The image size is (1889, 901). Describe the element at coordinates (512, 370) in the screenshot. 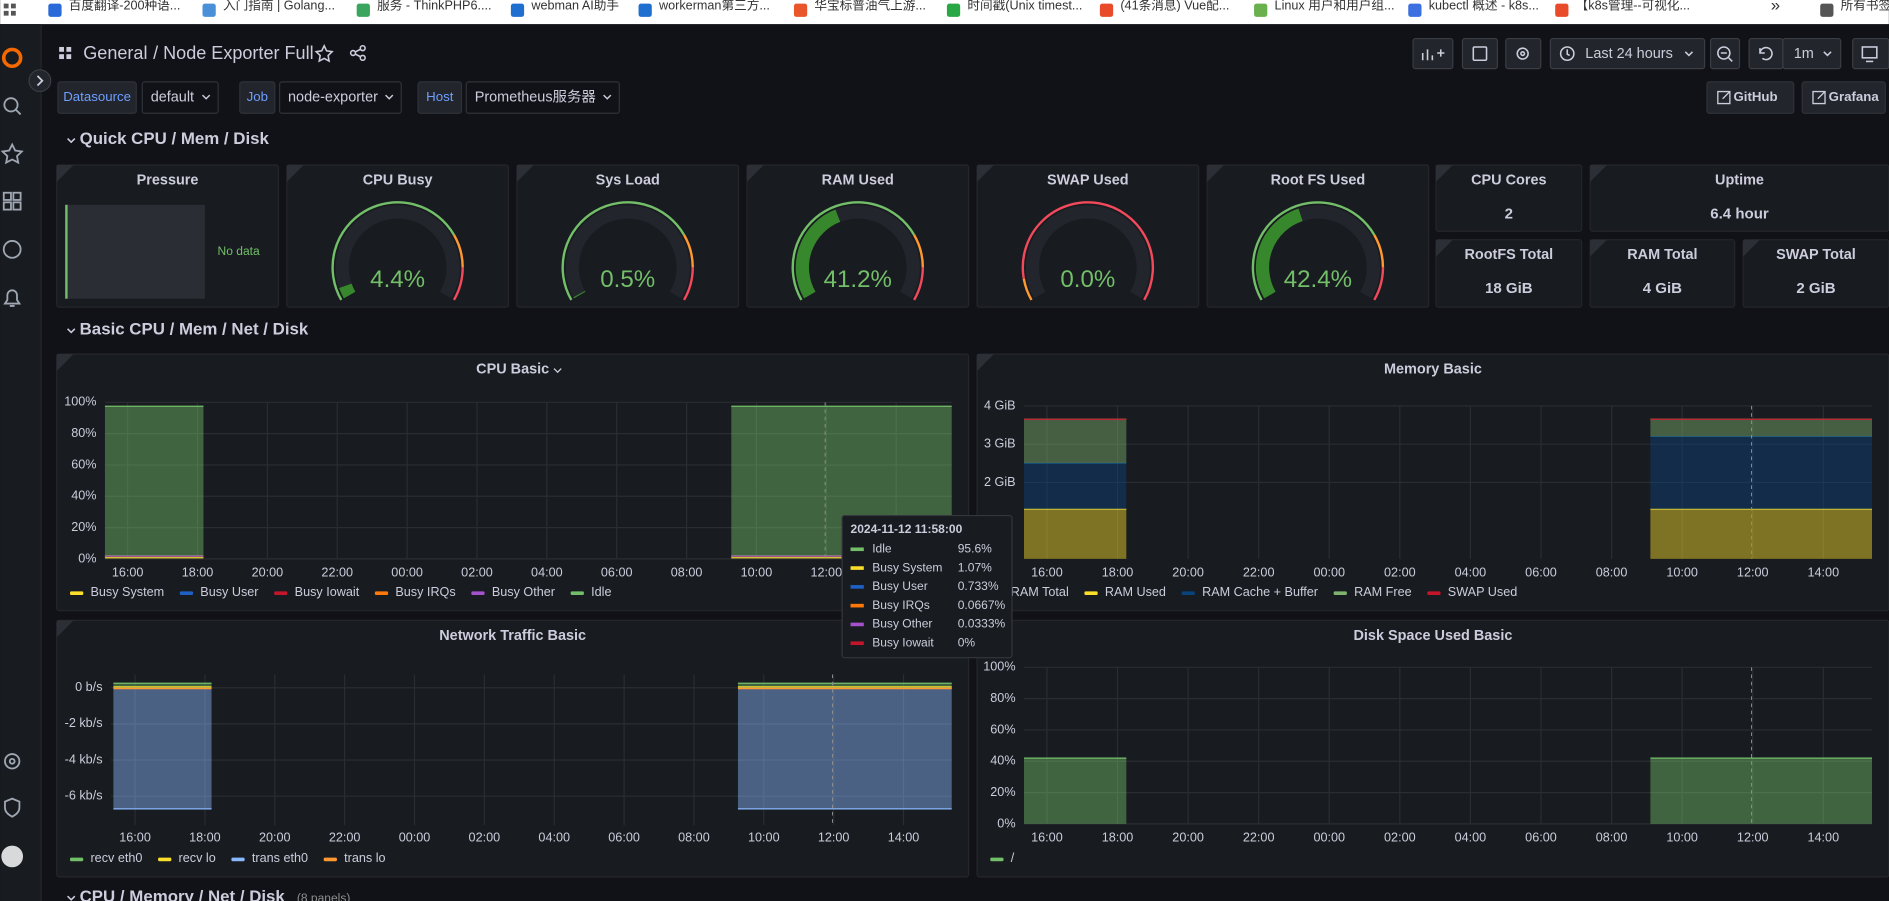

I see `panel-title: CPU Basic` at that location.